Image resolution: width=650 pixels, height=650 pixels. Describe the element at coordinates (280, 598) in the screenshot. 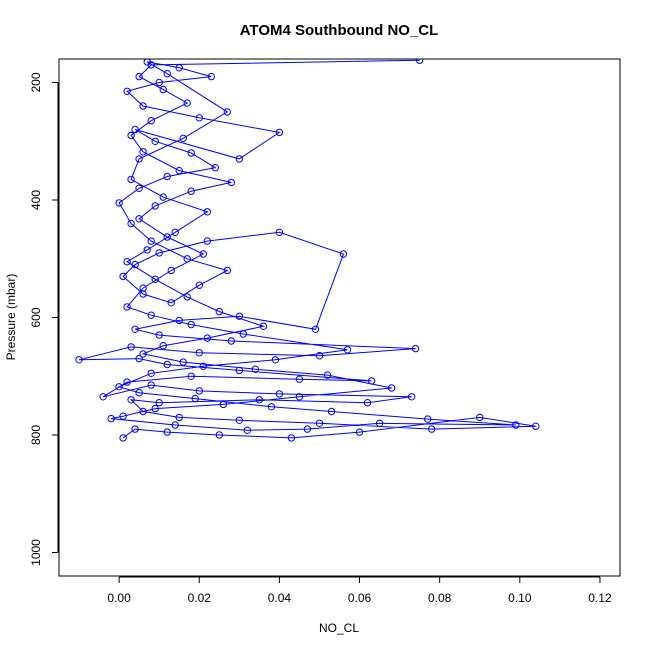

I see `x-tick-label: 0.04` at that location.